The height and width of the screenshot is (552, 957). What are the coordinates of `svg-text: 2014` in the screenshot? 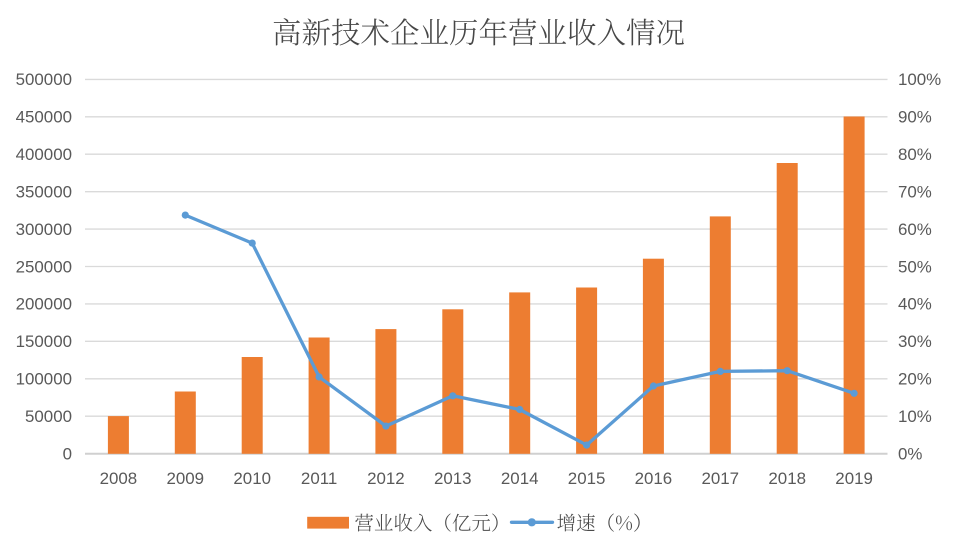 It's located at (520, 478).